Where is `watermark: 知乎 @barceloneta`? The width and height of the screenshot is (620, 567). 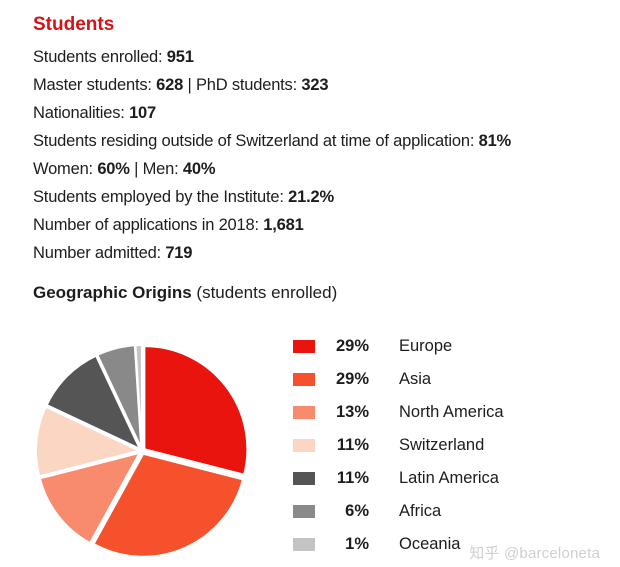 watermark: 知乎 @barceloneta is located at coordinates (534, 553).